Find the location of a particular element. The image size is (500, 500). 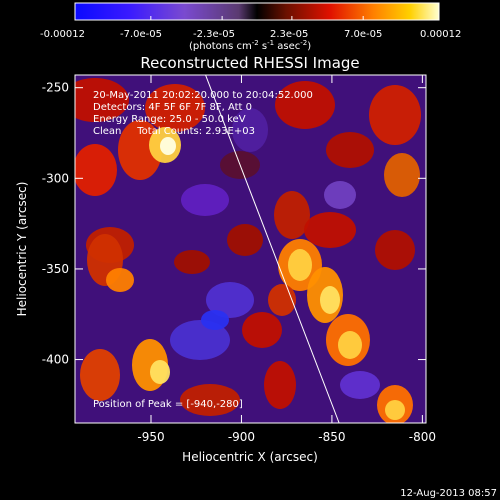

y-tick-label: -300 is located at coordinates (55, 178).